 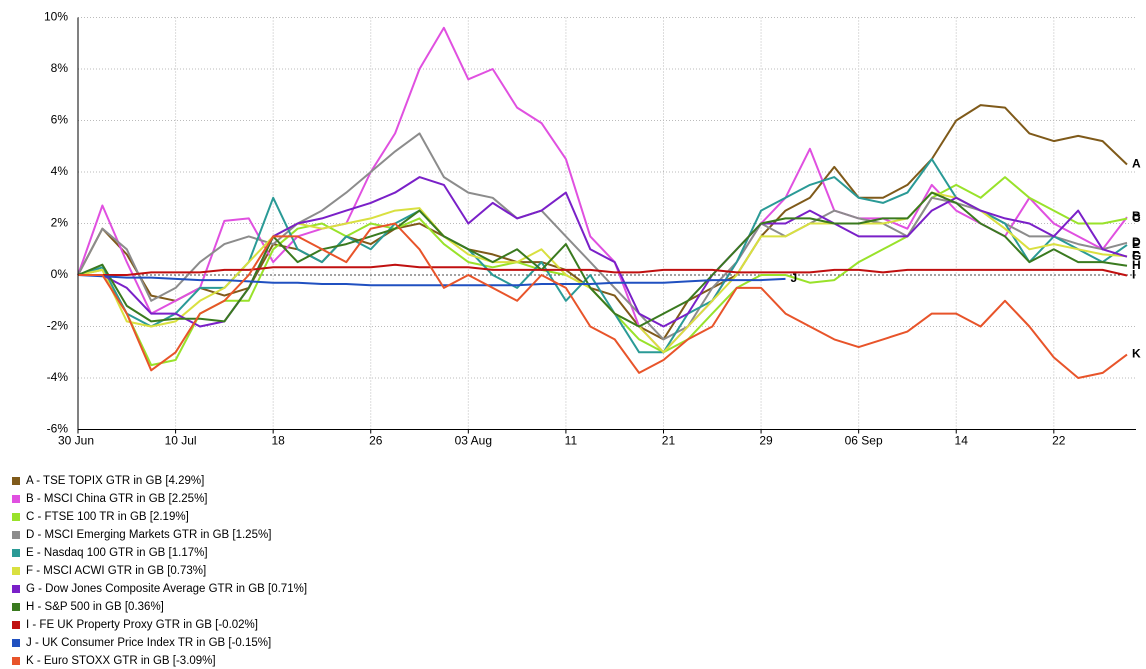 I want to click on x-tick-label: 03 Aug, so click(x=473, y=441).